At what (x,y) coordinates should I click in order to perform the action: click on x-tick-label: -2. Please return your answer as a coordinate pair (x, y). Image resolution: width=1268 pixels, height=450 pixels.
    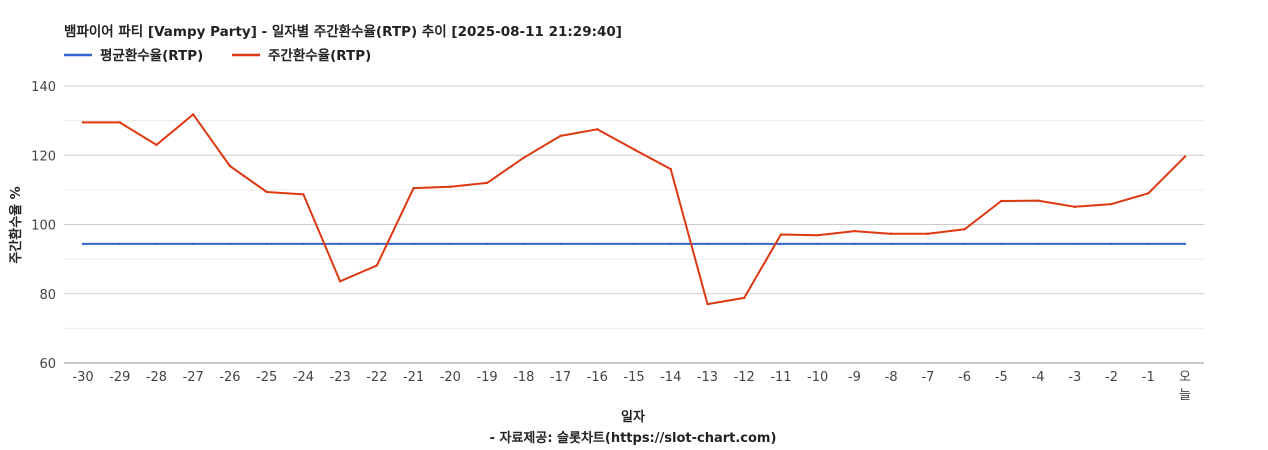
    Looking at the image, I should click on (1111, 377).